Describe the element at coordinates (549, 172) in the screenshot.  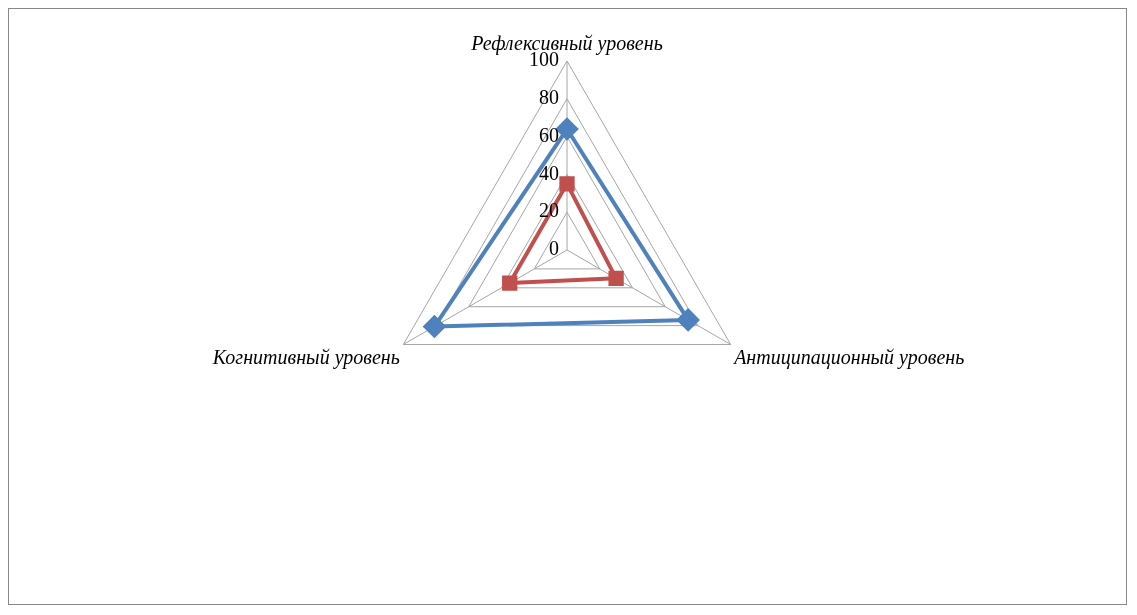
I see `y-tick-label: 40` at that location.